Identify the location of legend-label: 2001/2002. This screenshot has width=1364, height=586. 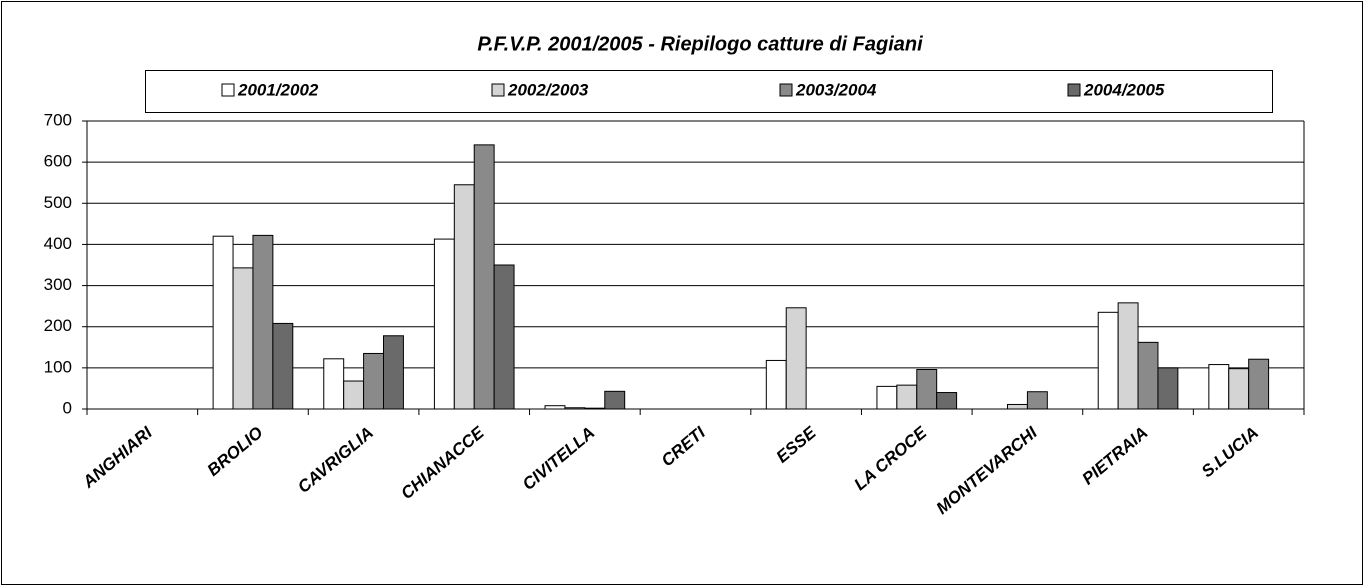
(278, 89).